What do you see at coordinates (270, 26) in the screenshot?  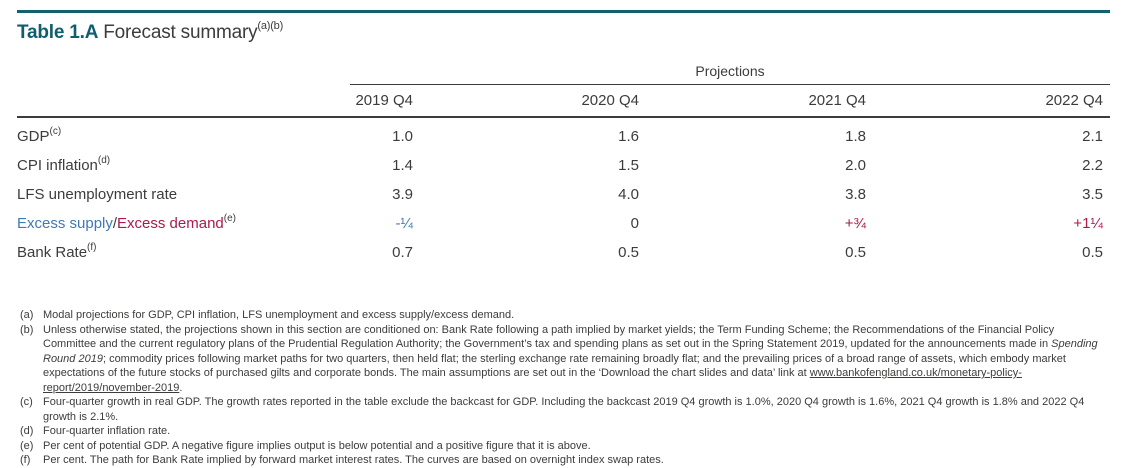 I see `title-footnote-refs: (a)(b)` at bounding box center [270, 26].